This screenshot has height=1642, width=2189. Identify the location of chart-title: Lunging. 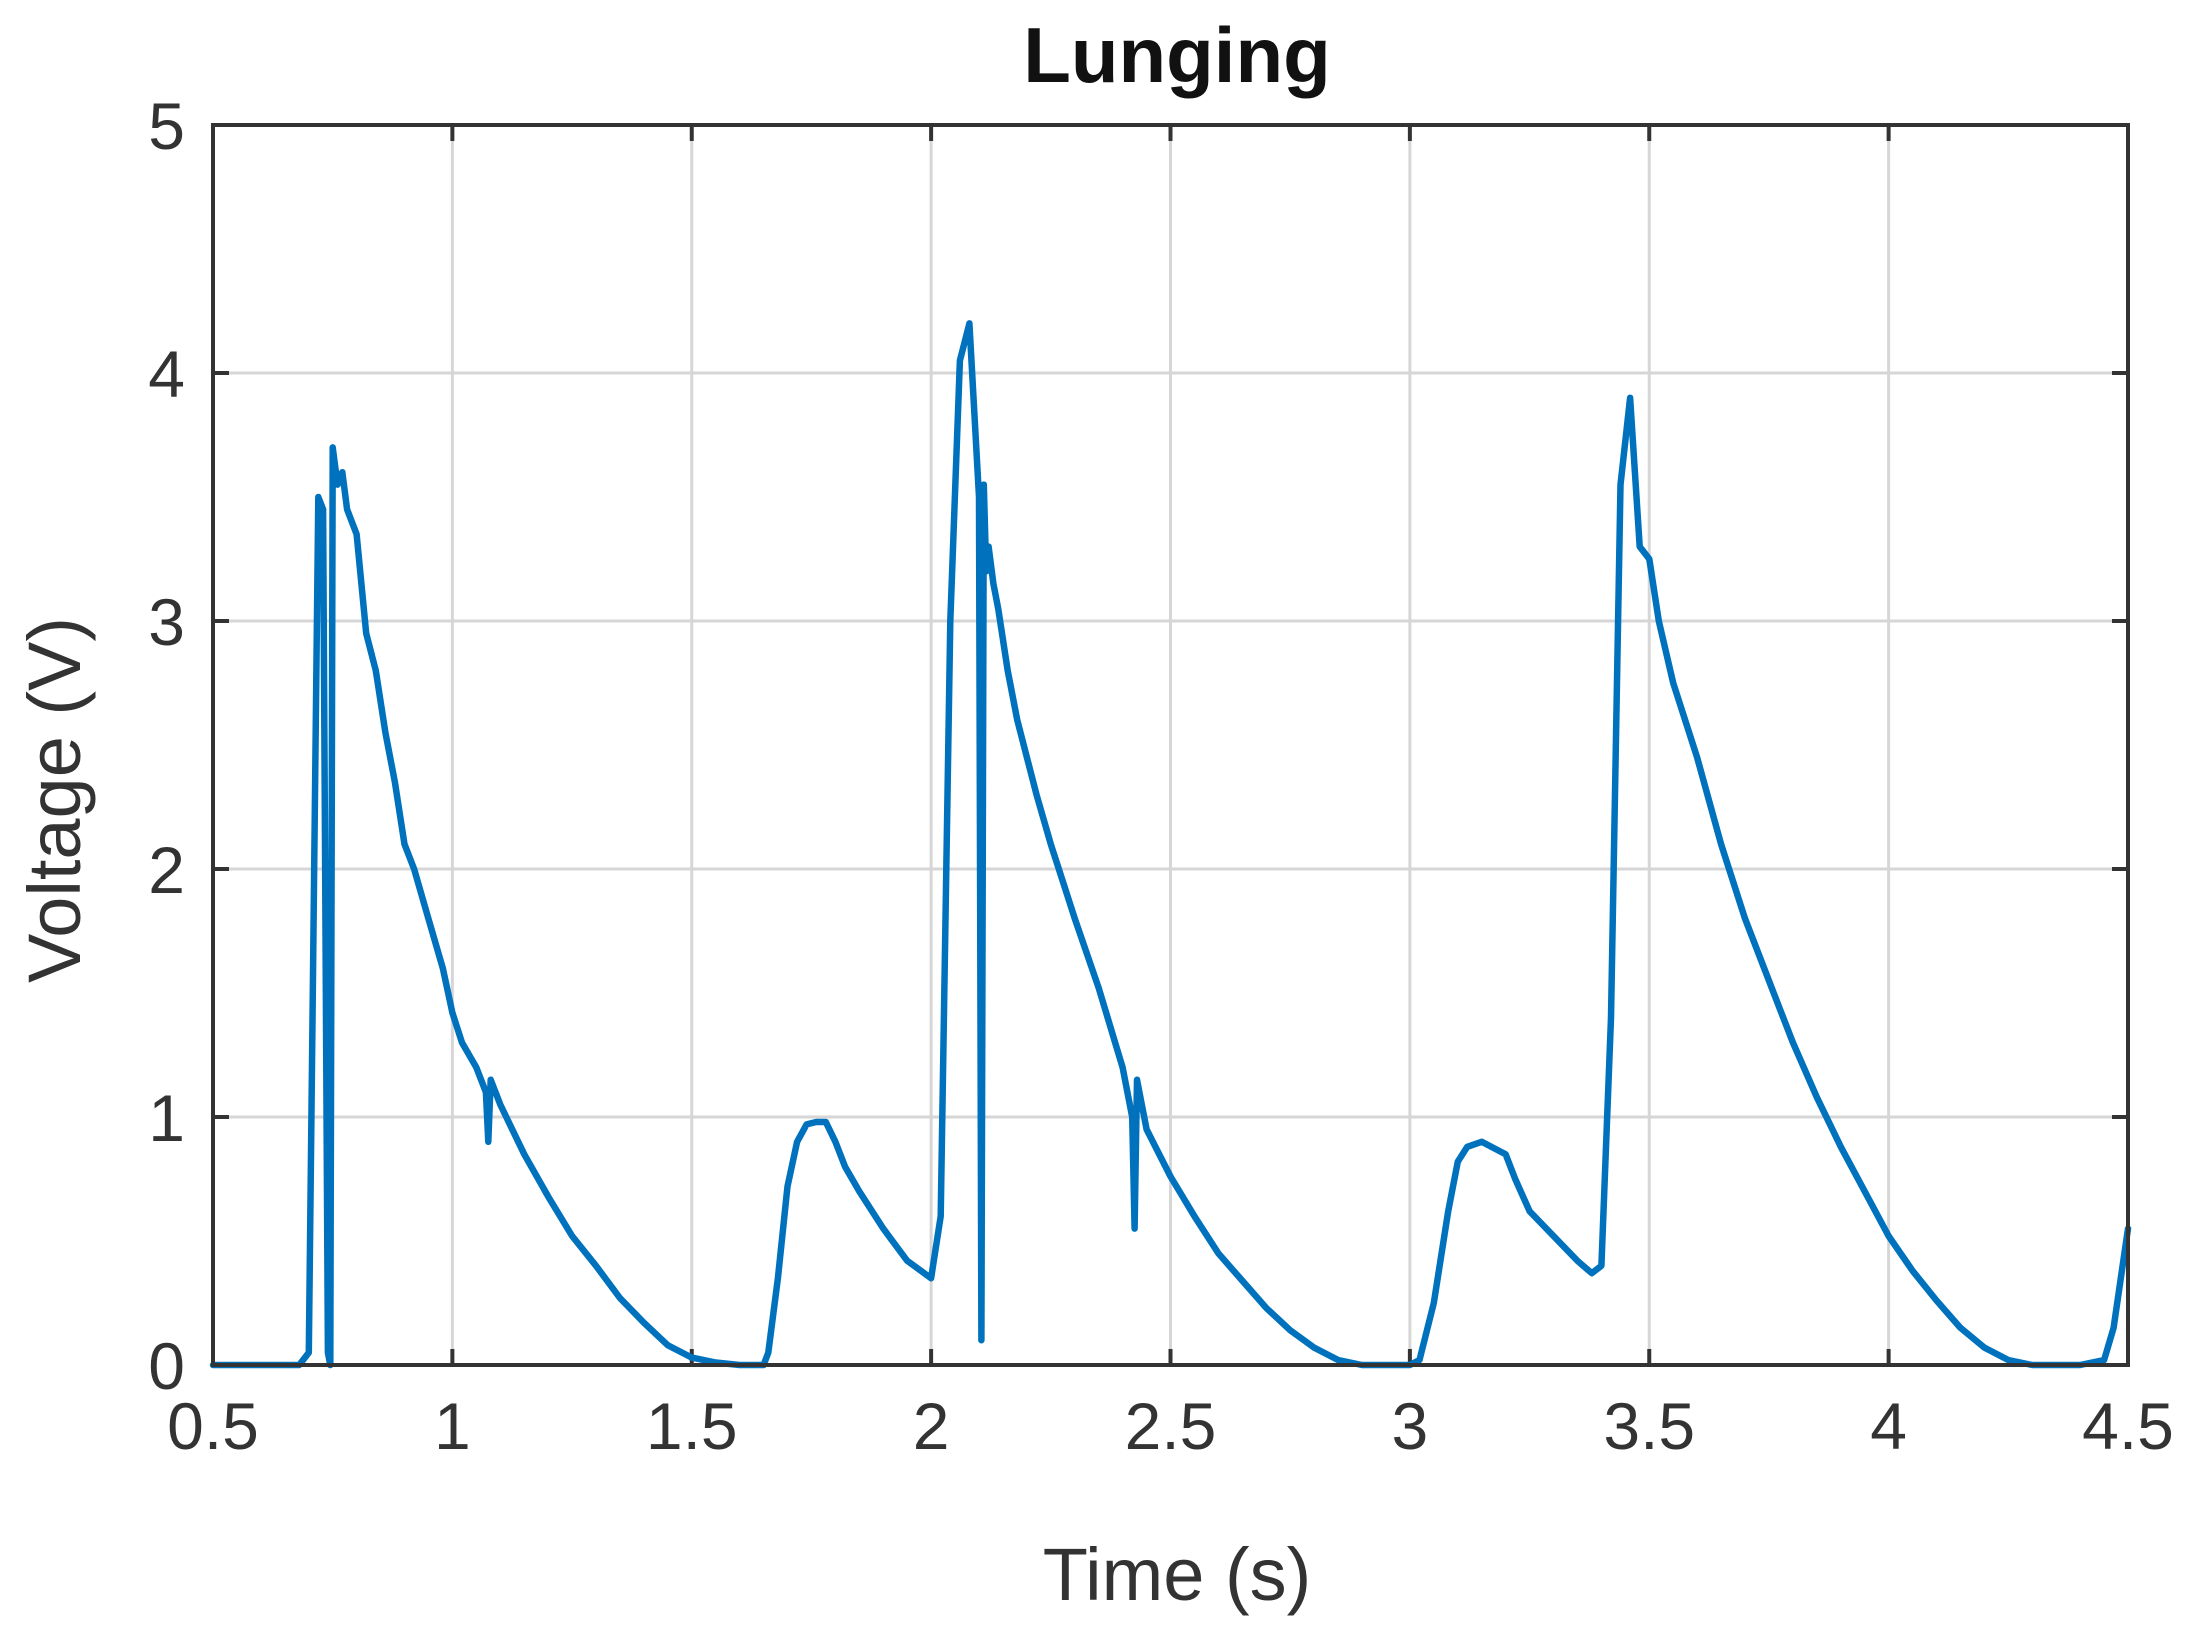
(1177, 55).